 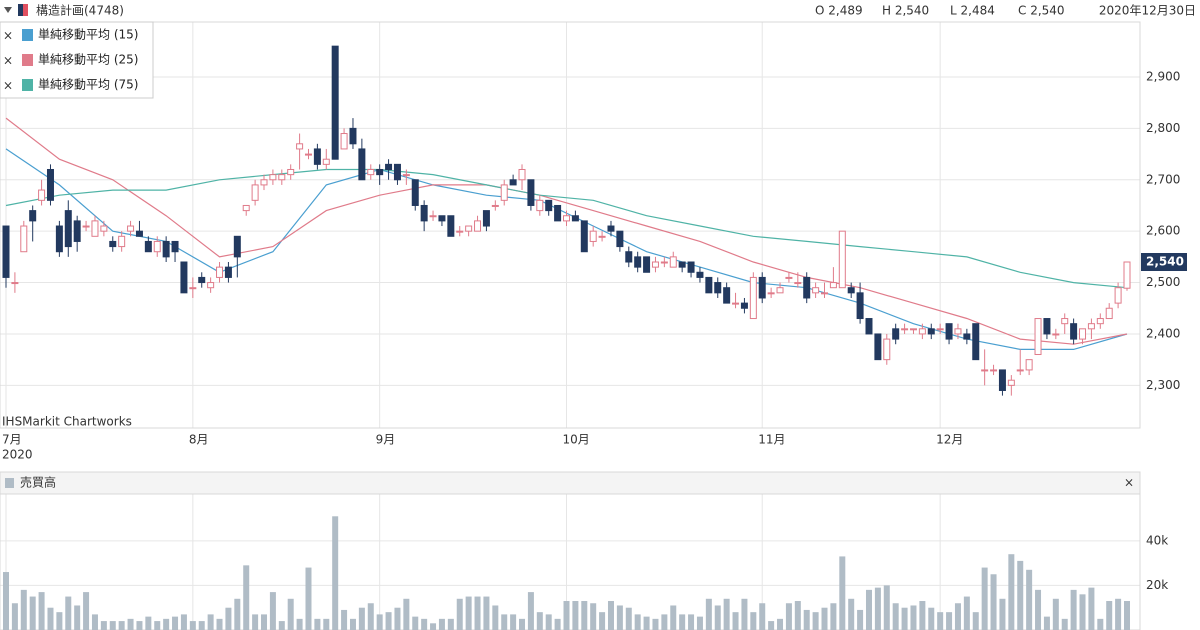 What do you see at coordinates (1165, 262) in the screenshot?
I see `last-price-label: 2,540` at bounding box center [1165, 262].